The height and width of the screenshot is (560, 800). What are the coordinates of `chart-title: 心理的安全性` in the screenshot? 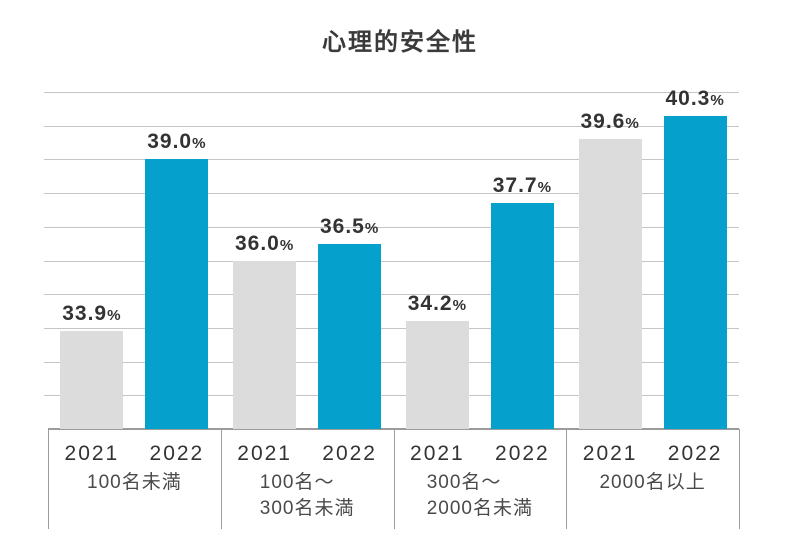 It's located at (400, 42).